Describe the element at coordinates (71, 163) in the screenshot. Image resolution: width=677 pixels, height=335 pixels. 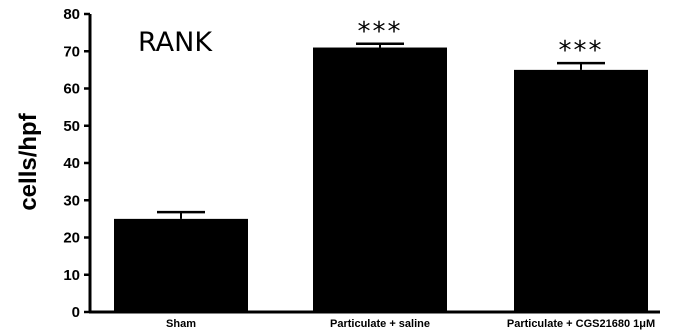
I see `y-tick-label: 40` at that location.